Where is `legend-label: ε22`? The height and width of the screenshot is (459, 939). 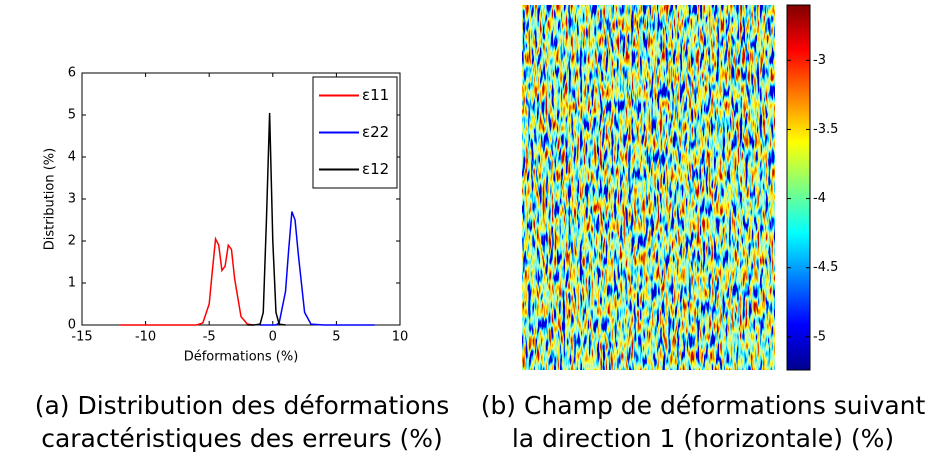 legend-label: ε22 is located at coordinates (375, 132).